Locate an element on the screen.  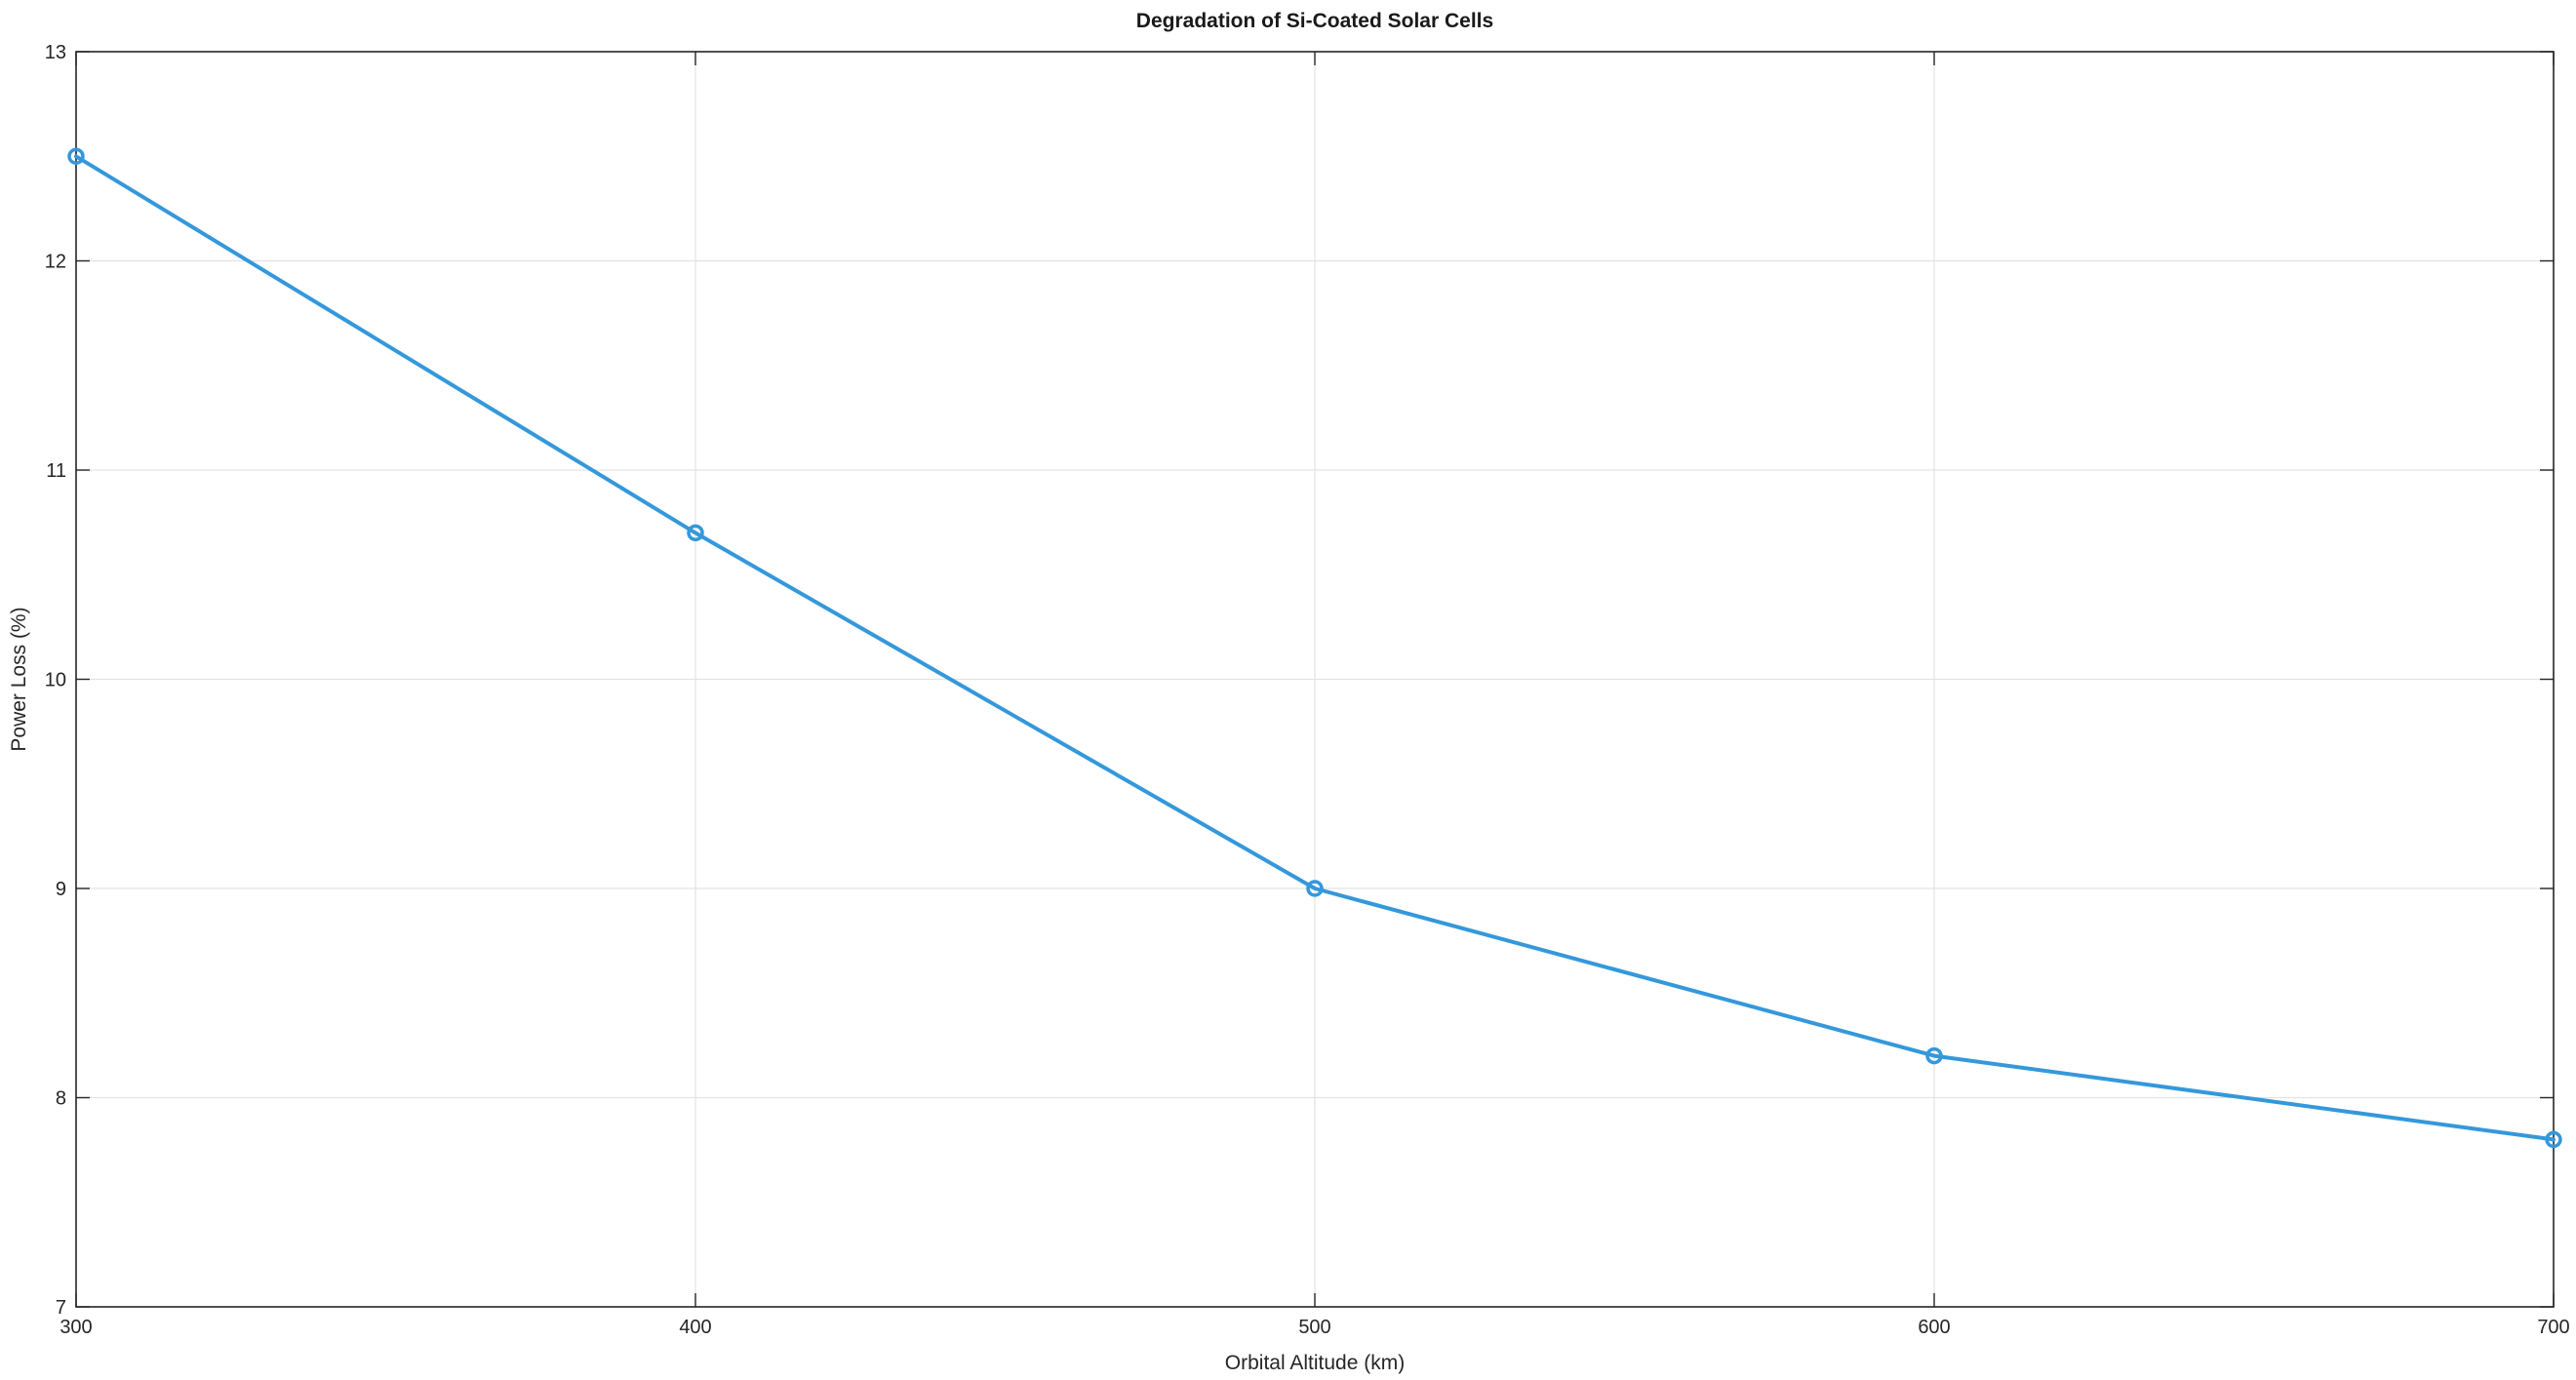
y-tick-label: 8 is located at coordinates (61, 1099).